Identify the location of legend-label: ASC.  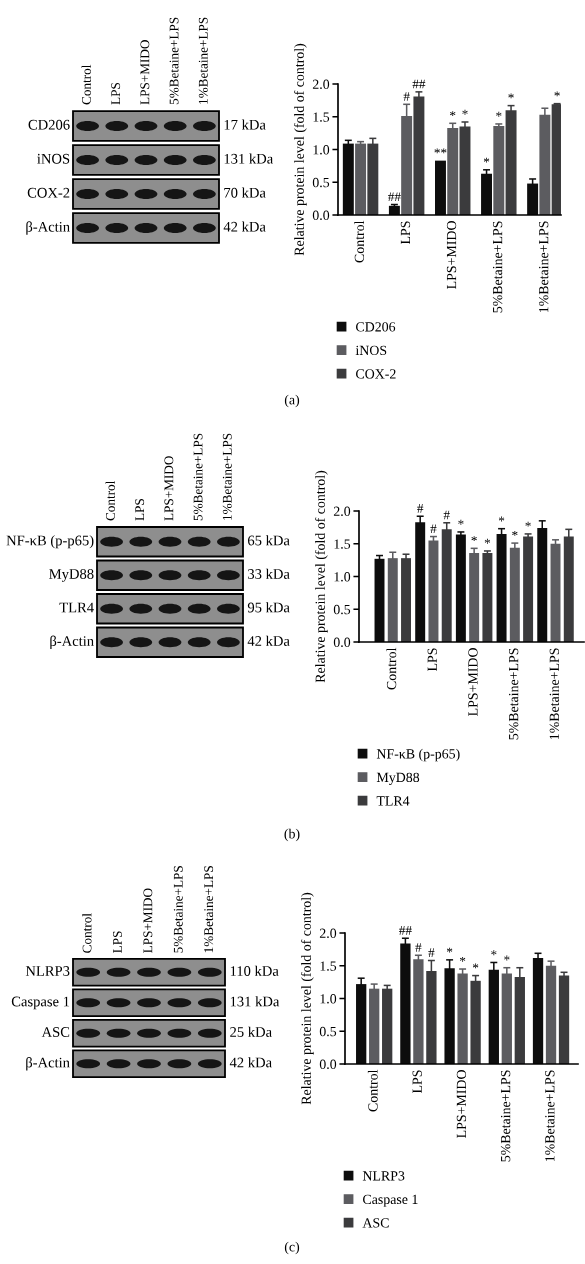
(375, 1223).